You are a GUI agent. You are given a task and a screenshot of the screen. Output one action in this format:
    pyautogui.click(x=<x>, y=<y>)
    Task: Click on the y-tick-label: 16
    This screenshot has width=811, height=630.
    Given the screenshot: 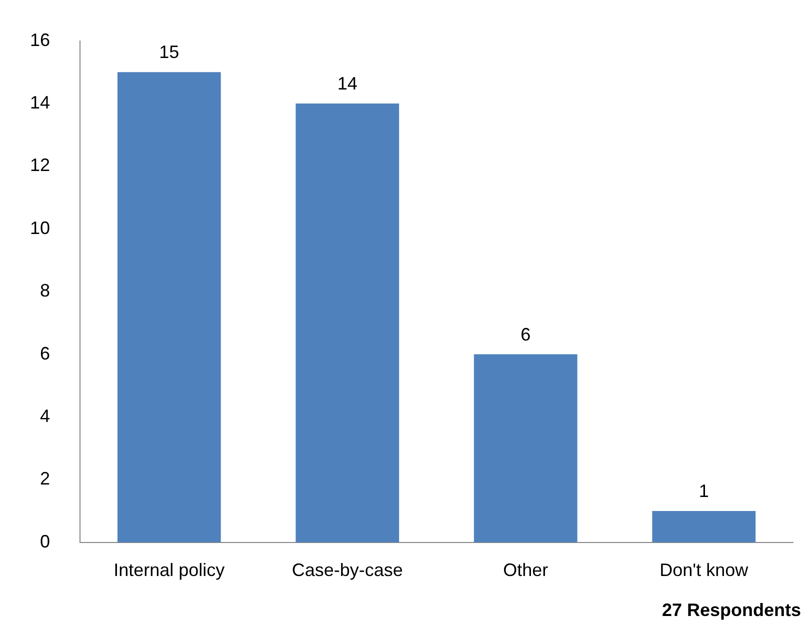 What is the action you would take?
    pyautogui.click(x=40, y=40)
    